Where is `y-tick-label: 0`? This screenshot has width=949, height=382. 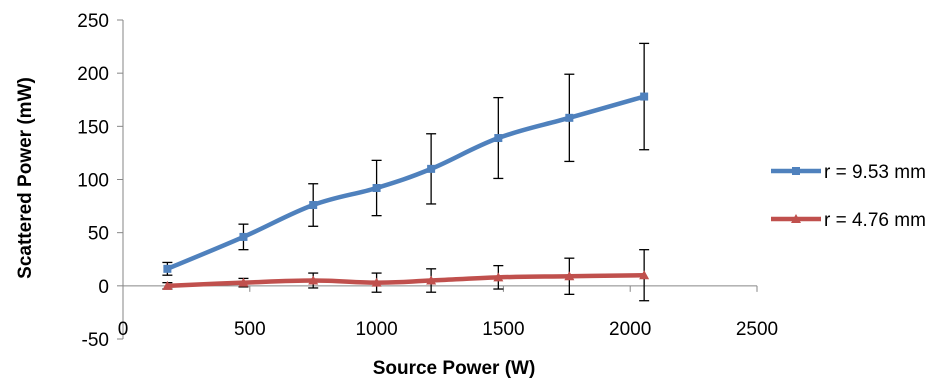
y-tick-label: 0 is located at coordinates (103, 287).